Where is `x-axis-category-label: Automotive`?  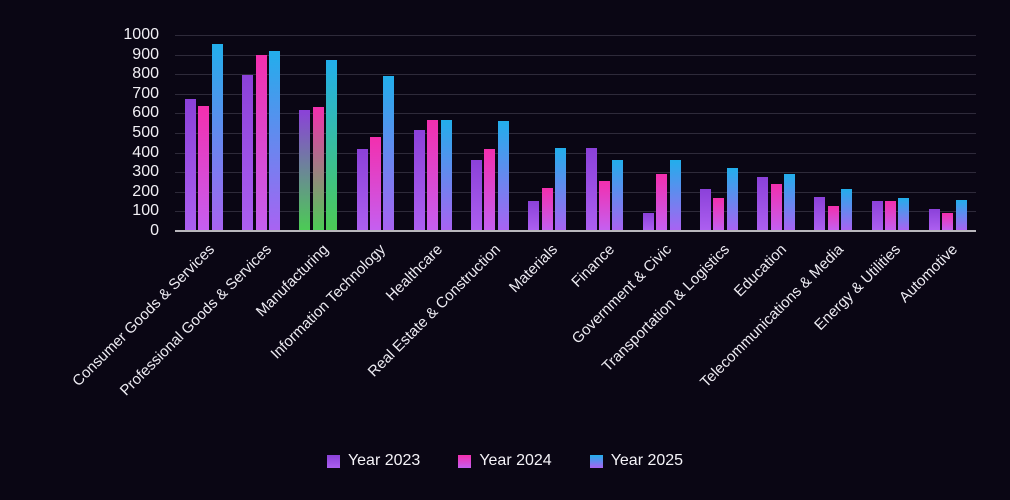 x-axis-category-label: Automotive is located at coordinates (929, 274).